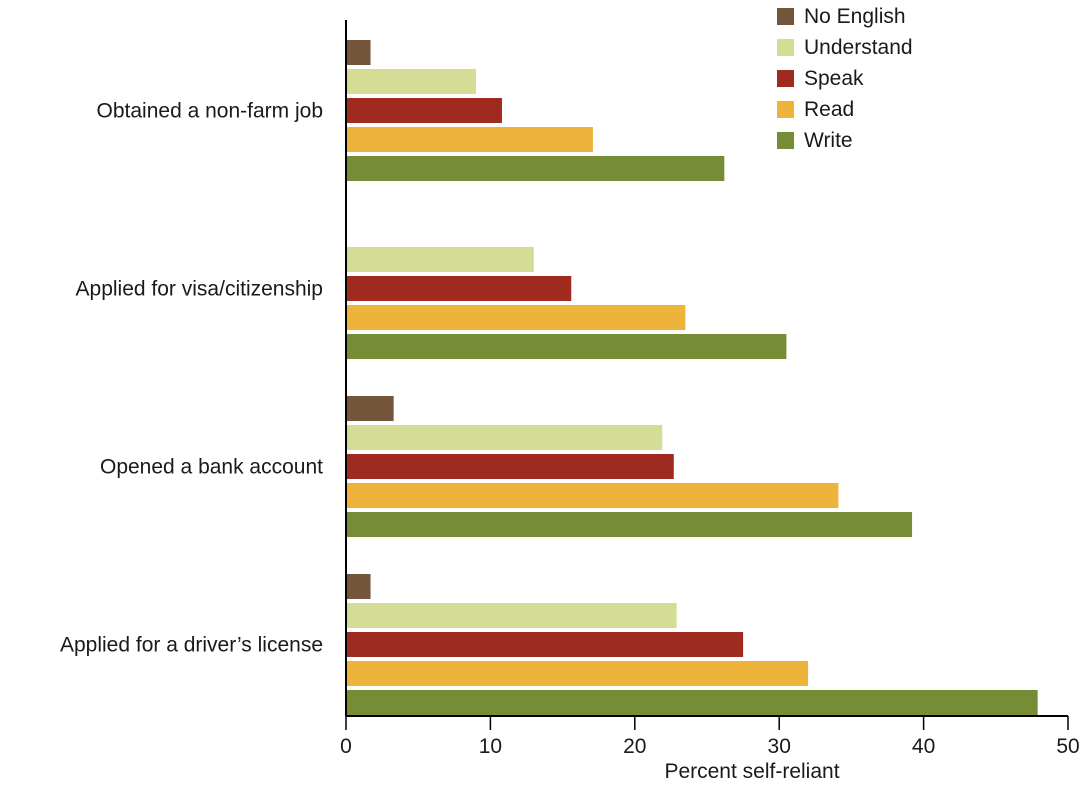 The image size is (1085, 810). I want to click on x-tick-label: 40, so click(923, 746).